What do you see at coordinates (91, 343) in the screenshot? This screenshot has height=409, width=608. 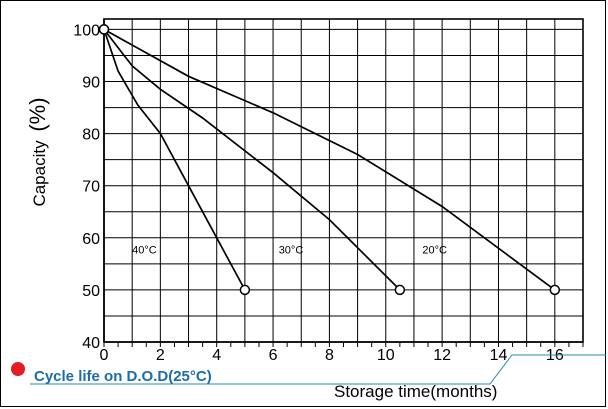 I see `y-tick-label: 40` at bounding box center [91, 343].